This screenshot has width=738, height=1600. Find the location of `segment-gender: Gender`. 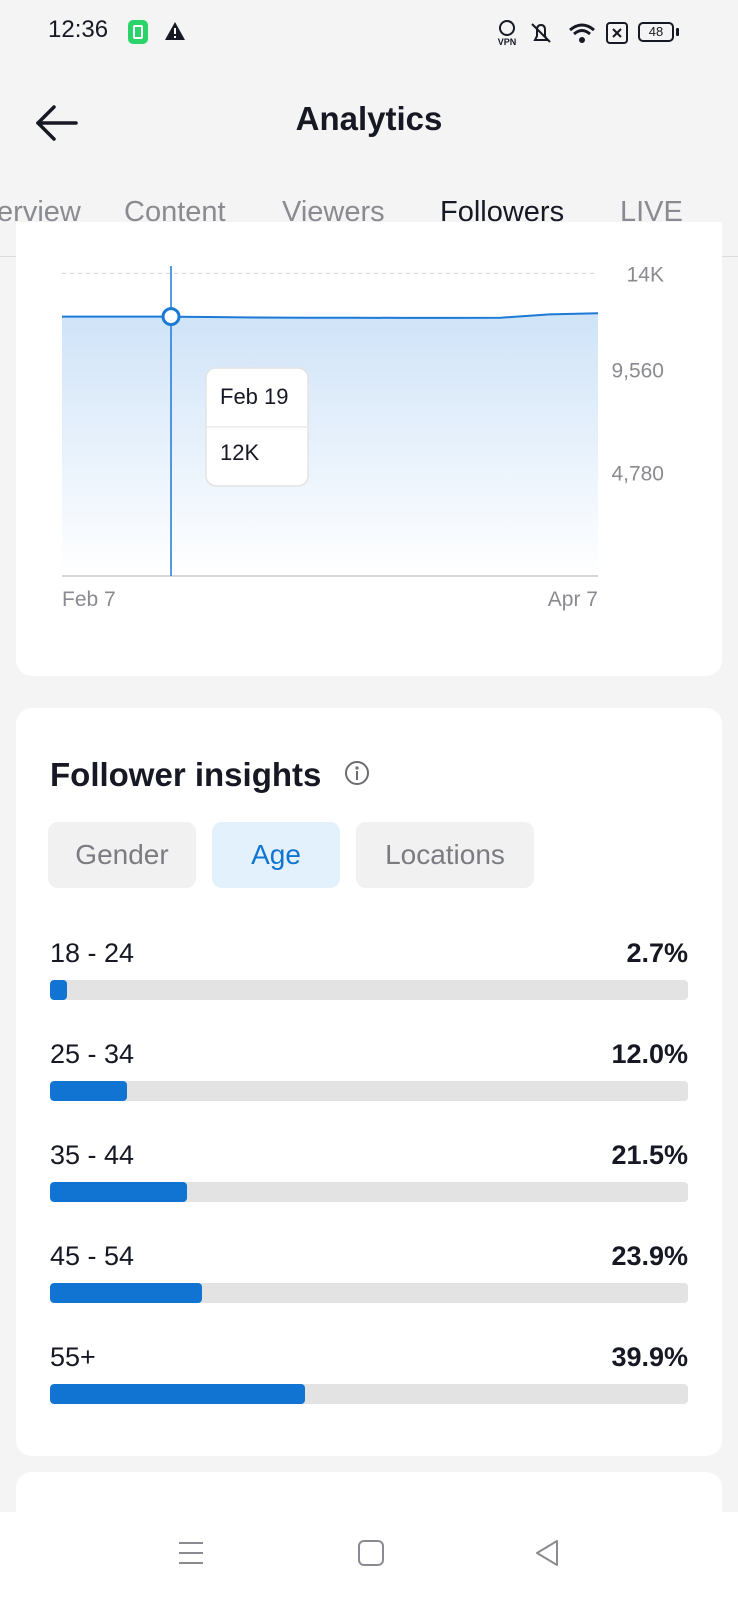

segment-gender: Gender is located at coordinates (122, 855).